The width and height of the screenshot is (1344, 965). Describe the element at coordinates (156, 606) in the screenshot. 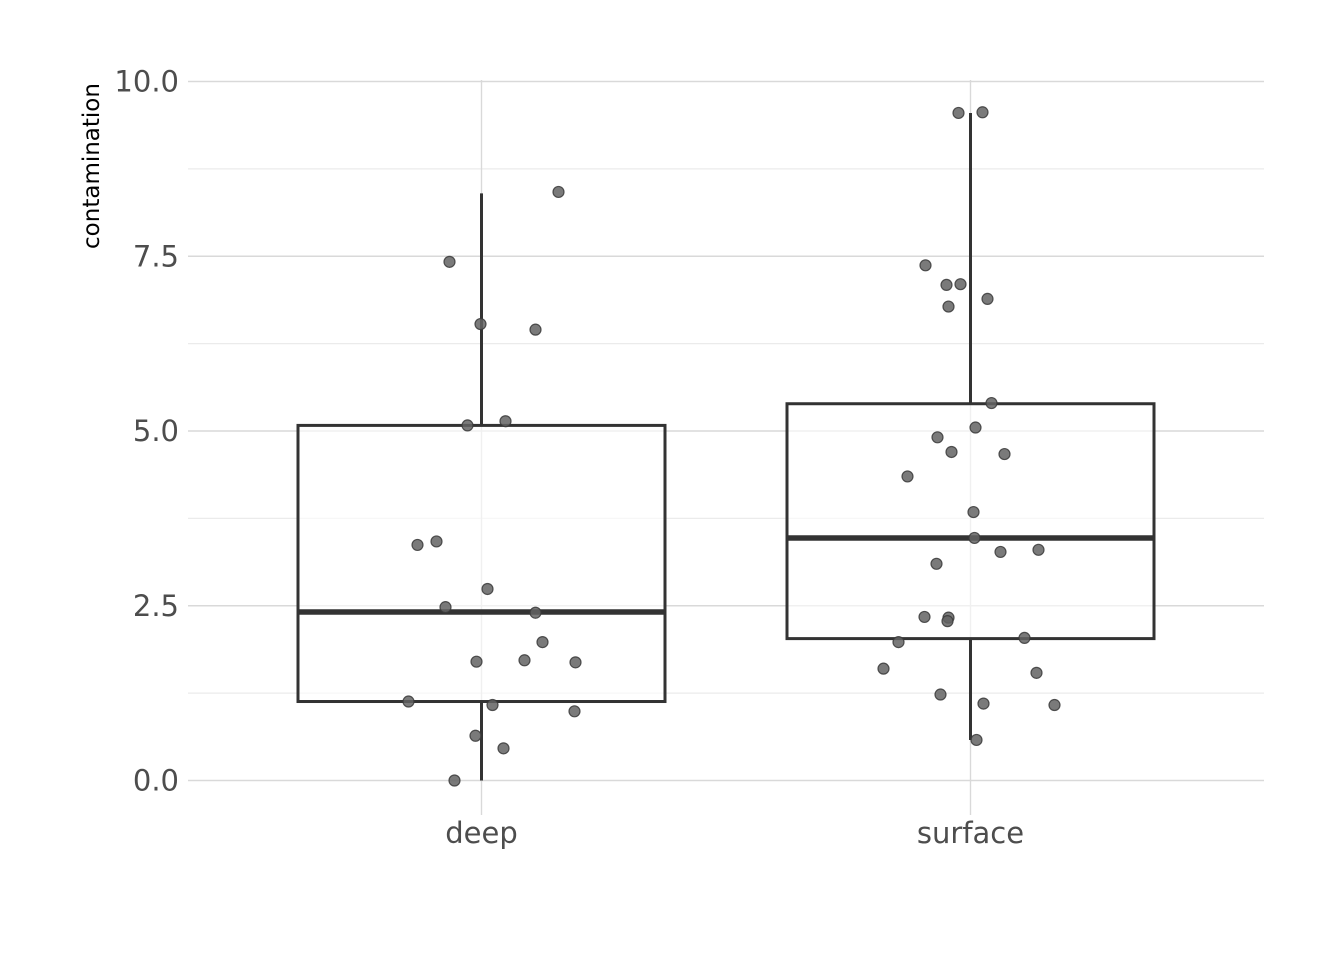

I see `y-tick-label: 2.5` at that location.